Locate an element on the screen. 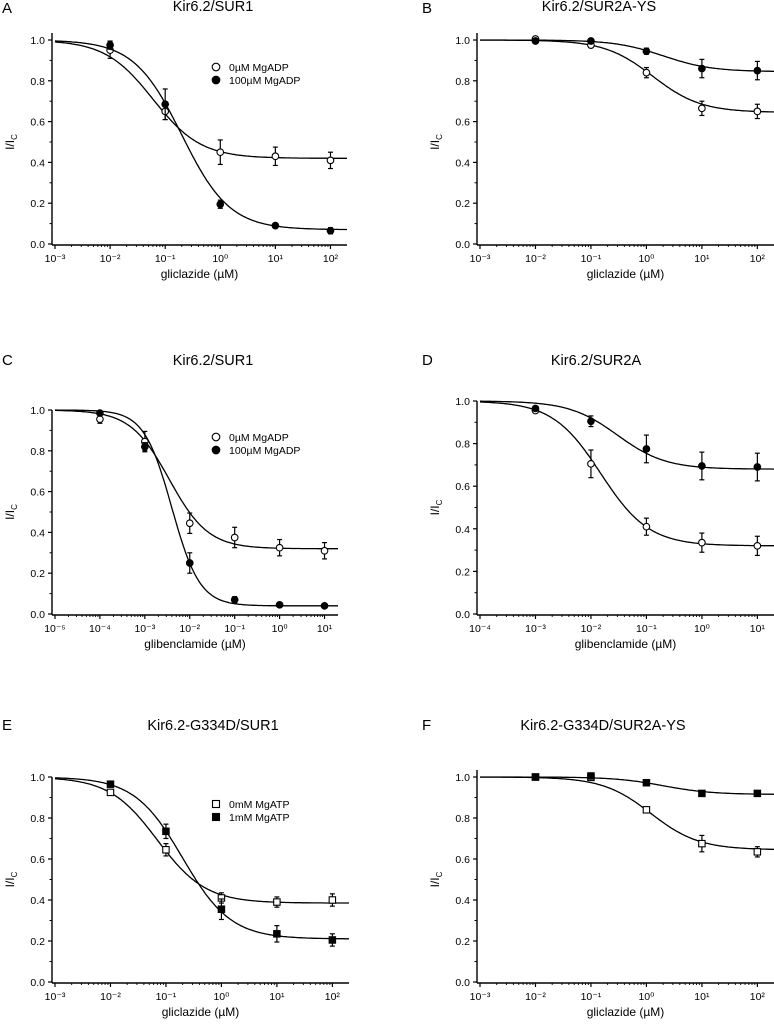  x-tick-label: 10⁻⁴ is located at coordinates (100, 629).